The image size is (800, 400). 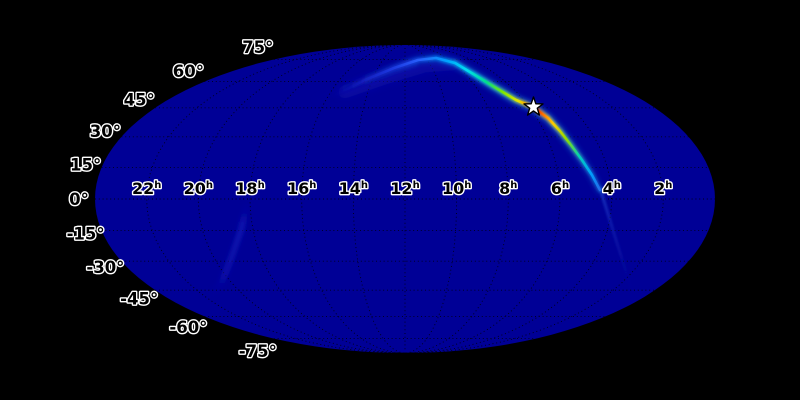 What do you see at coordinates (105, 267) in the screenshot?
I see `dec-label--30: -30°` at bounding box center [105, 267].